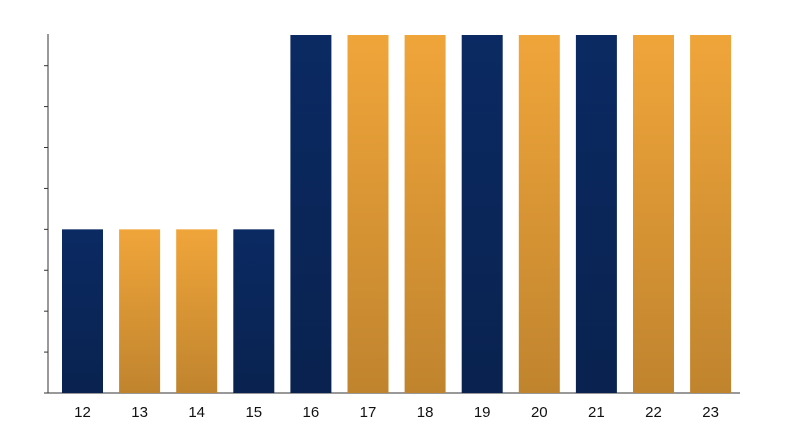  What do you see at coordinates (253, 412) in the screenshot?
I see `x-tick-label: 15` at bounding box center [253, 412].